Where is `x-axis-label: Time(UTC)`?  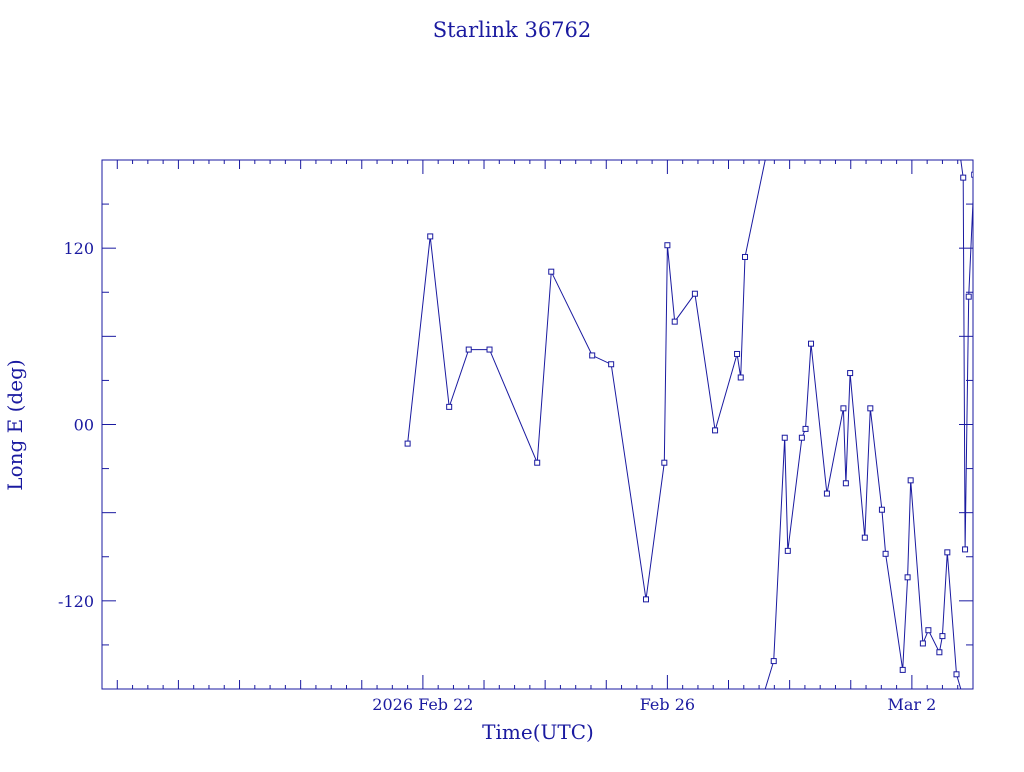 x-axis-label: Time(UTC) is located at coordinates (538, 732).